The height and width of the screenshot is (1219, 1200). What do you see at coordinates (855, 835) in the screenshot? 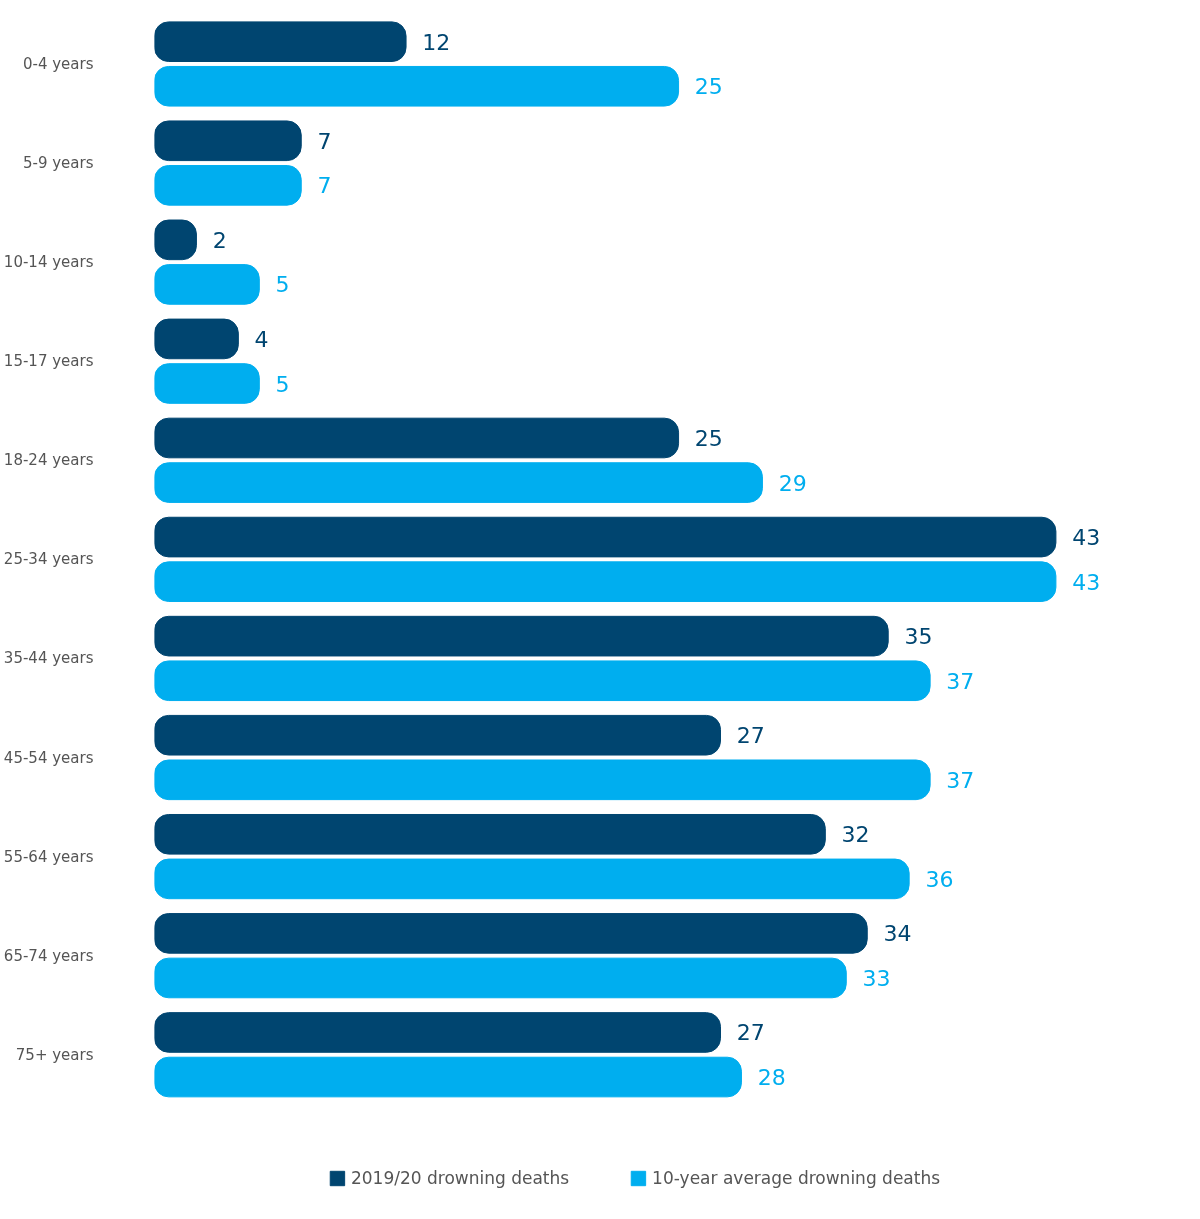
I see `data-label: 32` at bounding box center [855, 835].